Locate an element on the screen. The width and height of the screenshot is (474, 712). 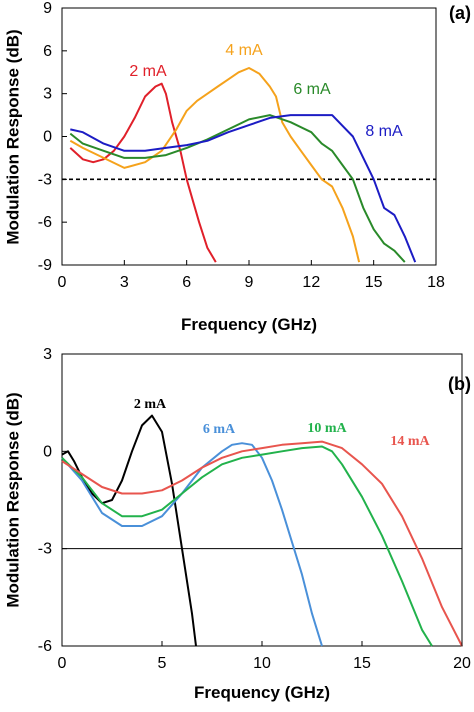
panel-a-y-tick-label: -3 is located at coordinates (45, 179).